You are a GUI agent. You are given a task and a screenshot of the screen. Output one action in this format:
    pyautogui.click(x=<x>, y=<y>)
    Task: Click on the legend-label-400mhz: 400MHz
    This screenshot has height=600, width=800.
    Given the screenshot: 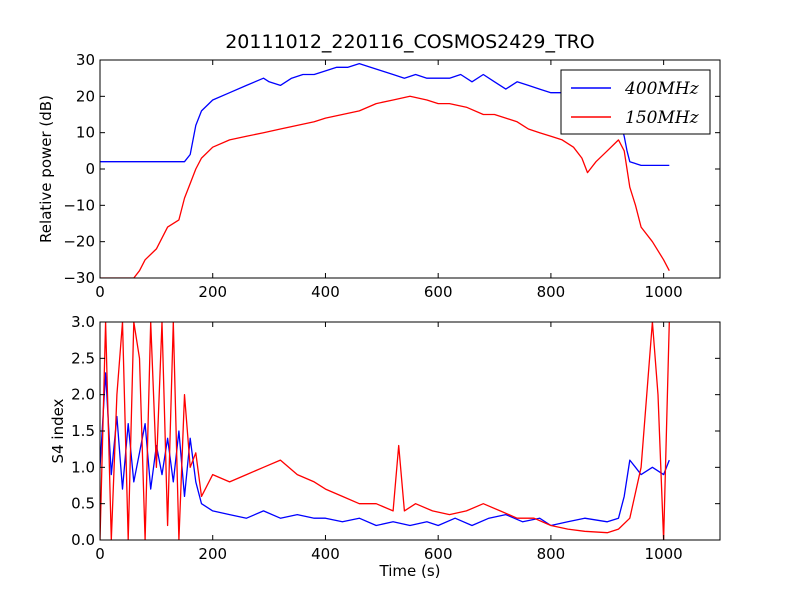 What is the action you would take?
    pyautogui.click(x=662, y=89)
    